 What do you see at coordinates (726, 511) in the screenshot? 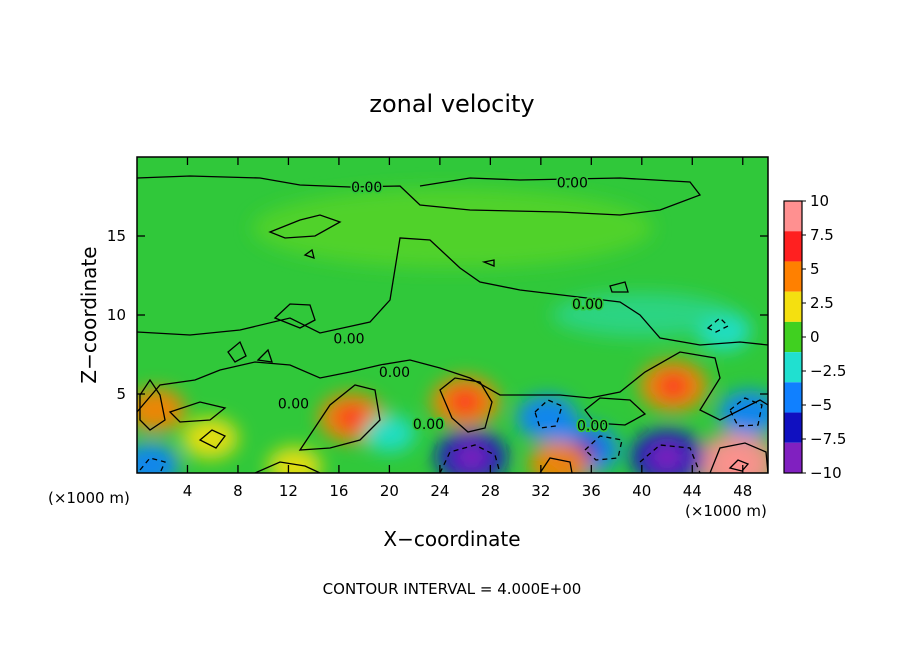
I see `x-unit-label: (×1000 m)` at bounding box center [726, 511].